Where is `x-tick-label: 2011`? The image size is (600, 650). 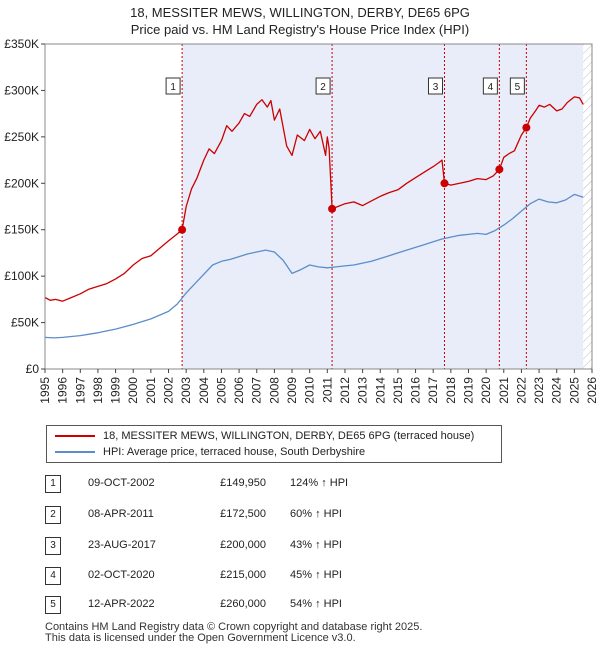 x-tick-label: 2011 is located at coordinates (327, 390).